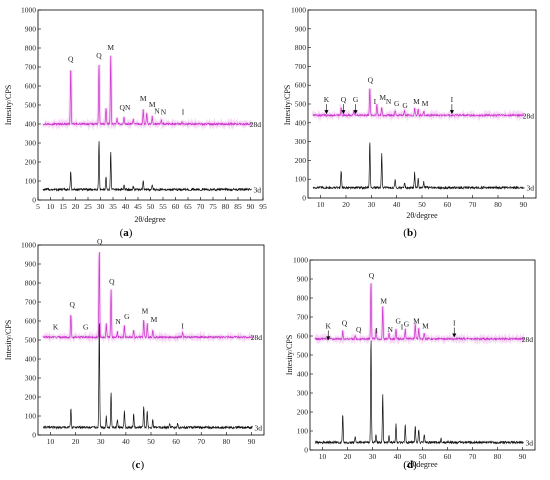  Describe the element at coordinates (63, 206) in the screenshot. I see `x-tick-label: 15` at that location.